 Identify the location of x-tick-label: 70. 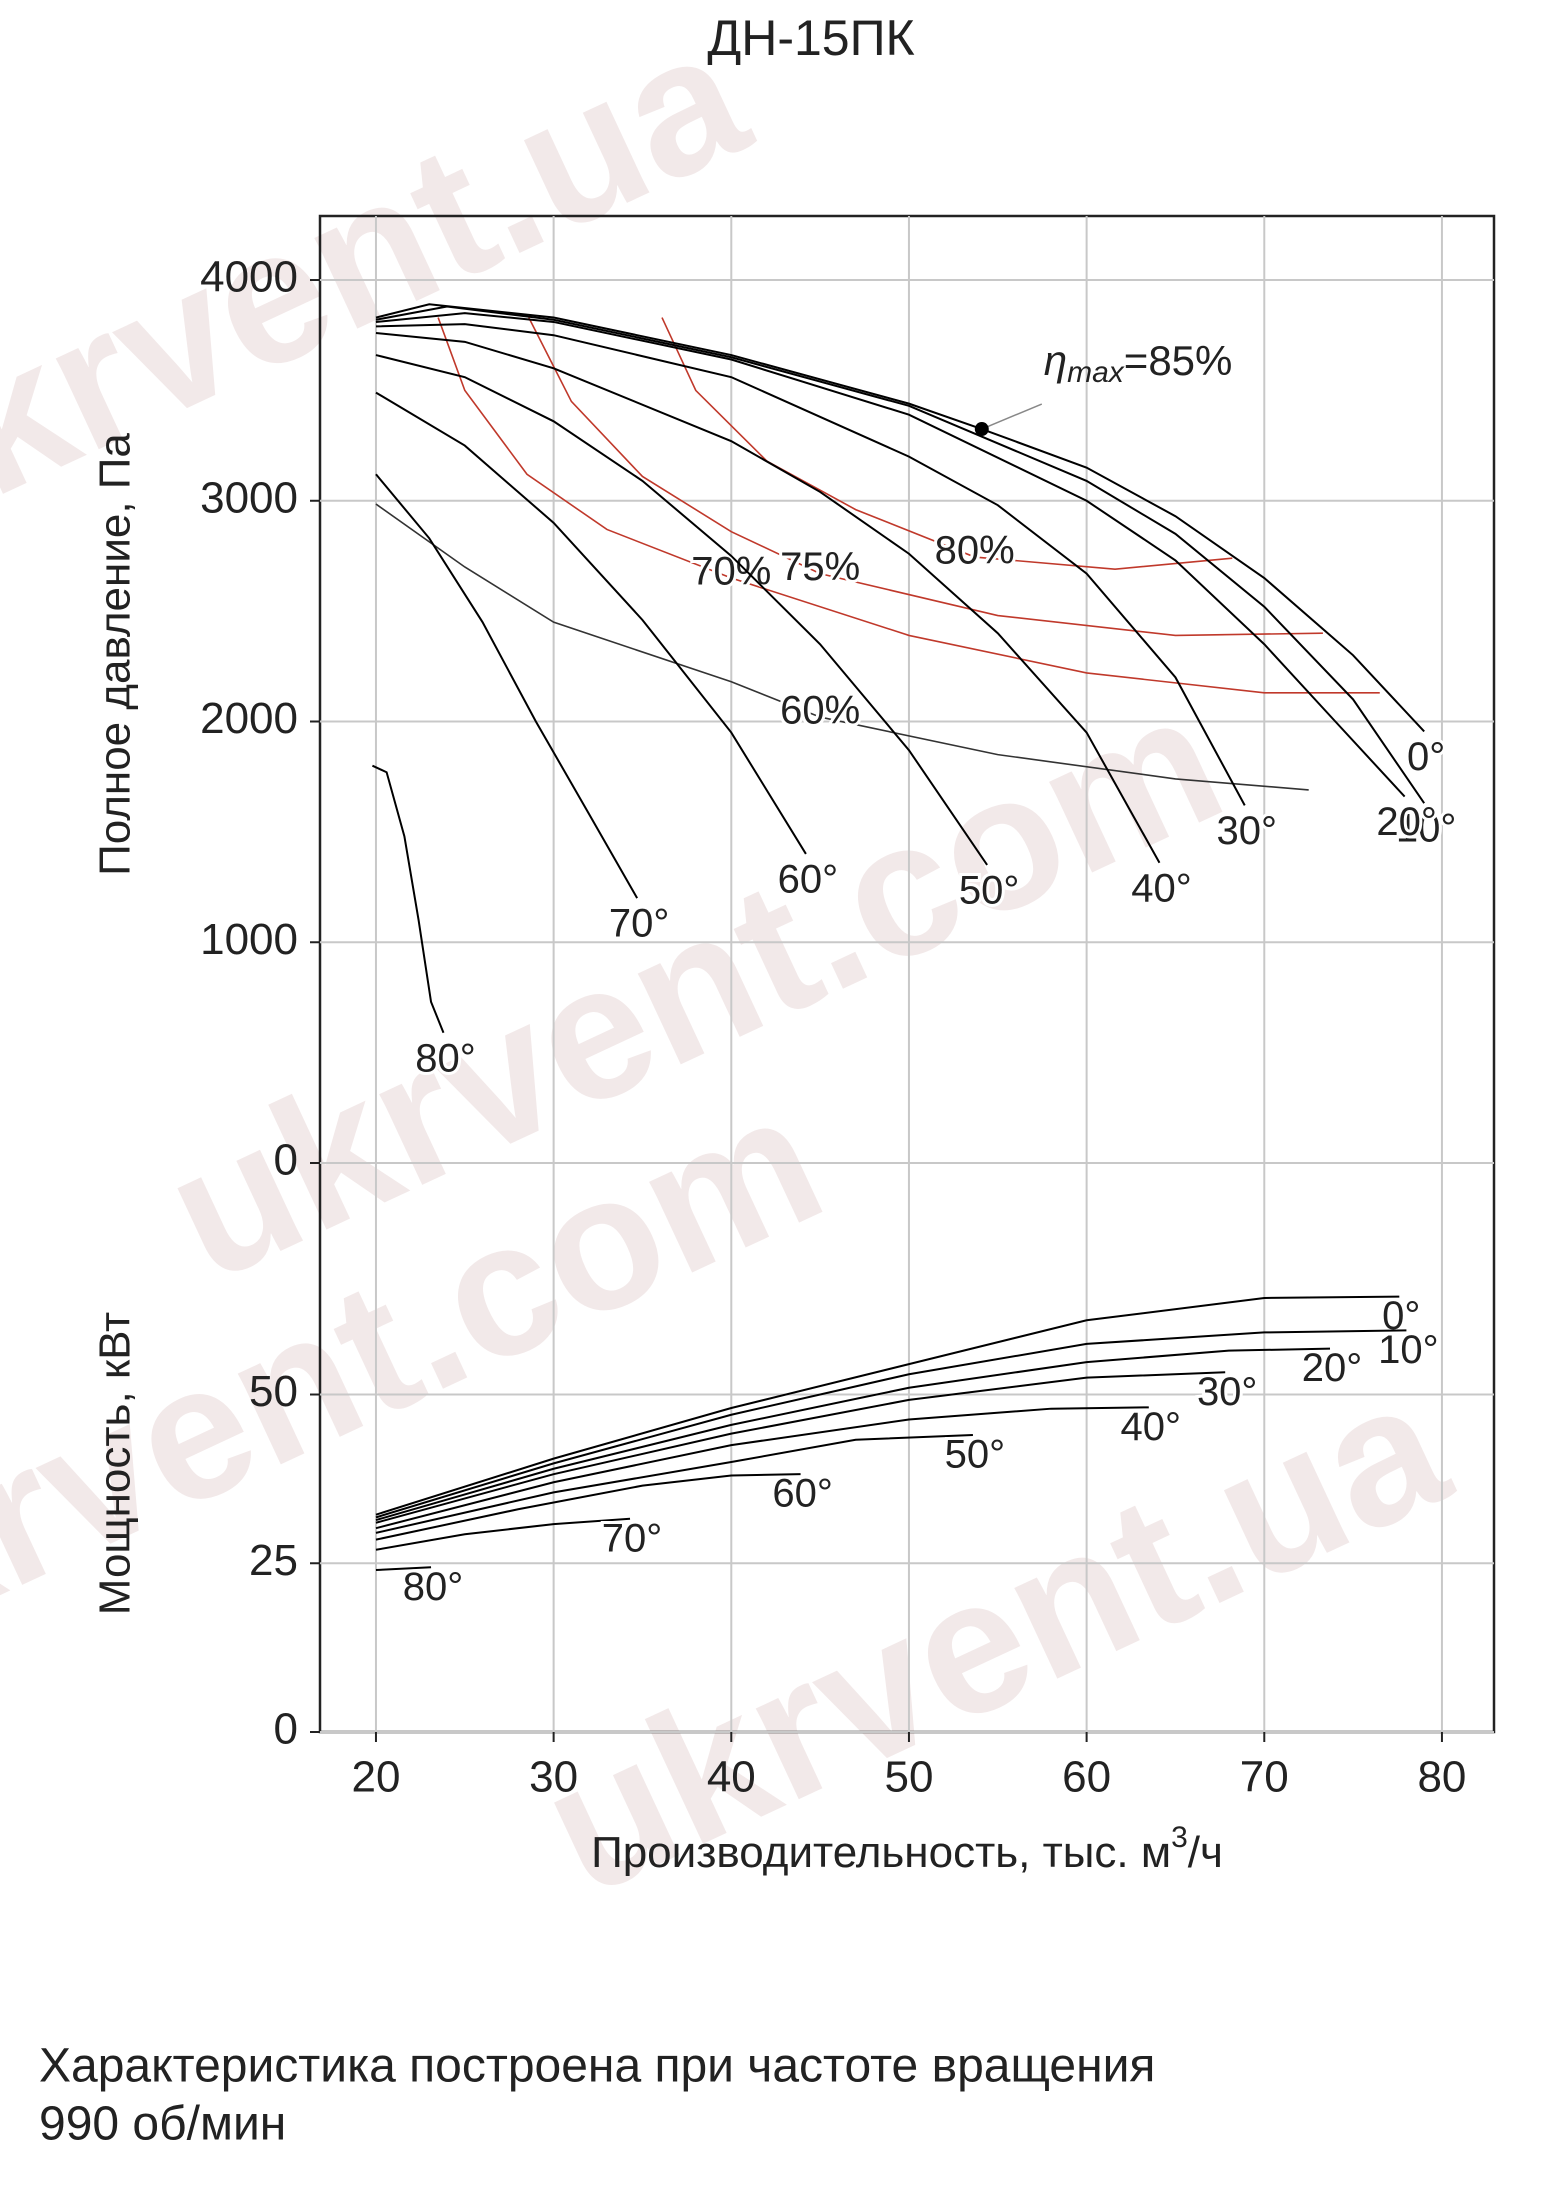
(1264, 1777).